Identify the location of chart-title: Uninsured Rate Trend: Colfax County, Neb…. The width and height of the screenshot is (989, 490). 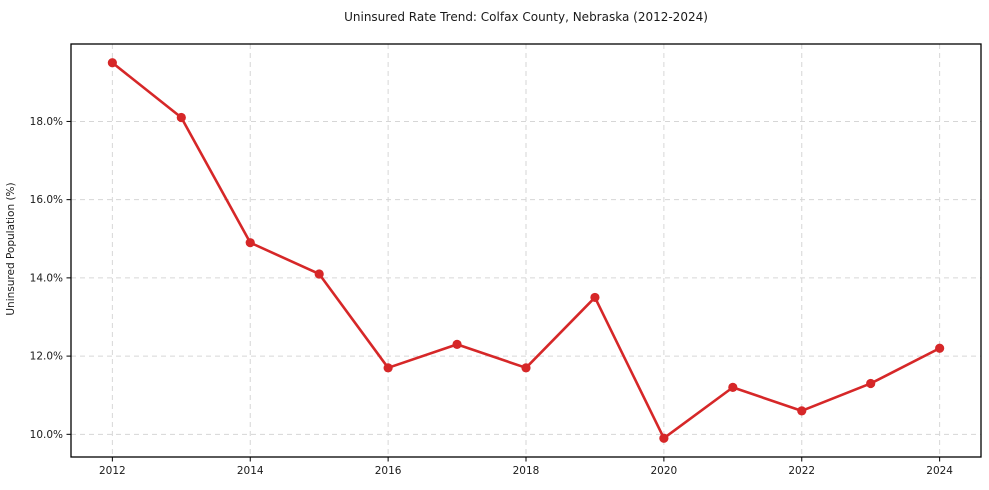
(526, 17).